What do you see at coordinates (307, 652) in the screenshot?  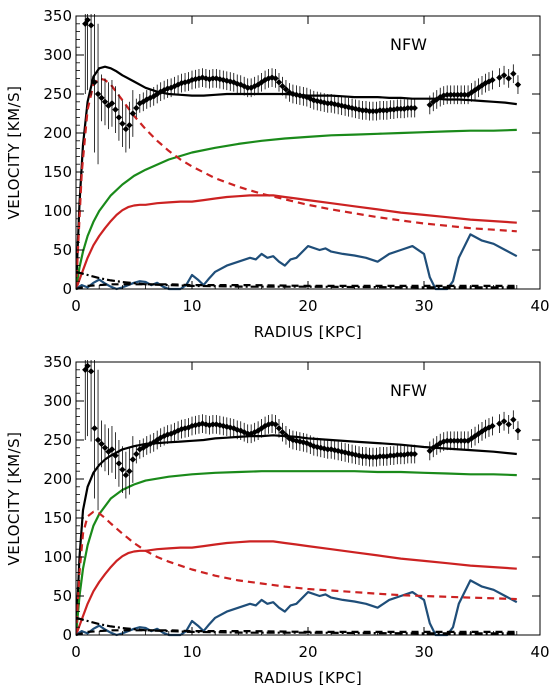 I see `x-tick-label: 20` at bounding box center [307, 652].